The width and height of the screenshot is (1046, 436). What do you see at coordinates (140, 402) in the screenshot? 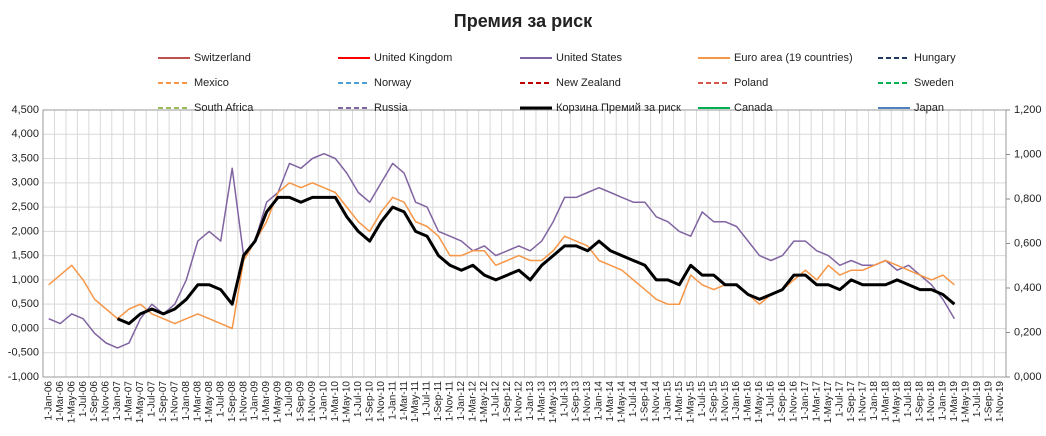
I see `x-tick-label: 1-May-07` at bounding box center [140, 402].